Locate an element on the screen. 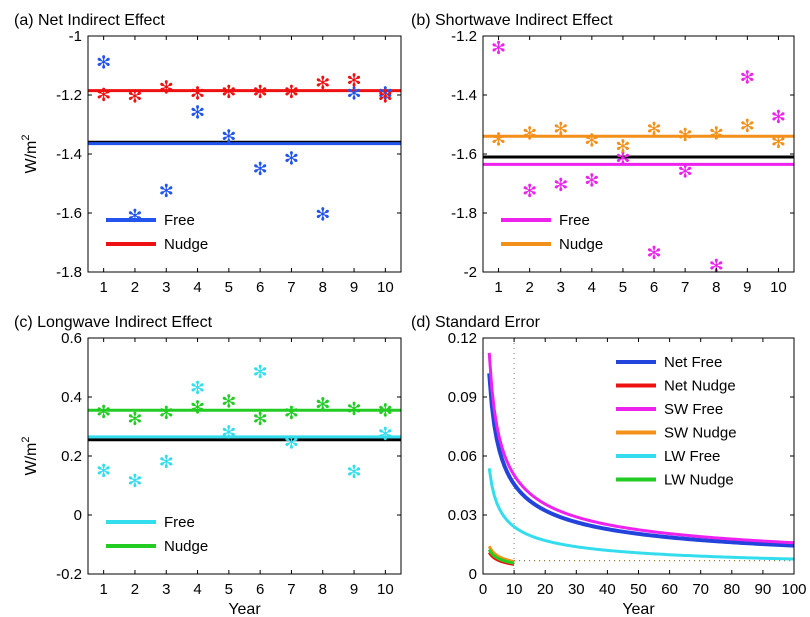 The image size is (810, 617). x-tick-label: 20 is located at coordinates (545, 589).